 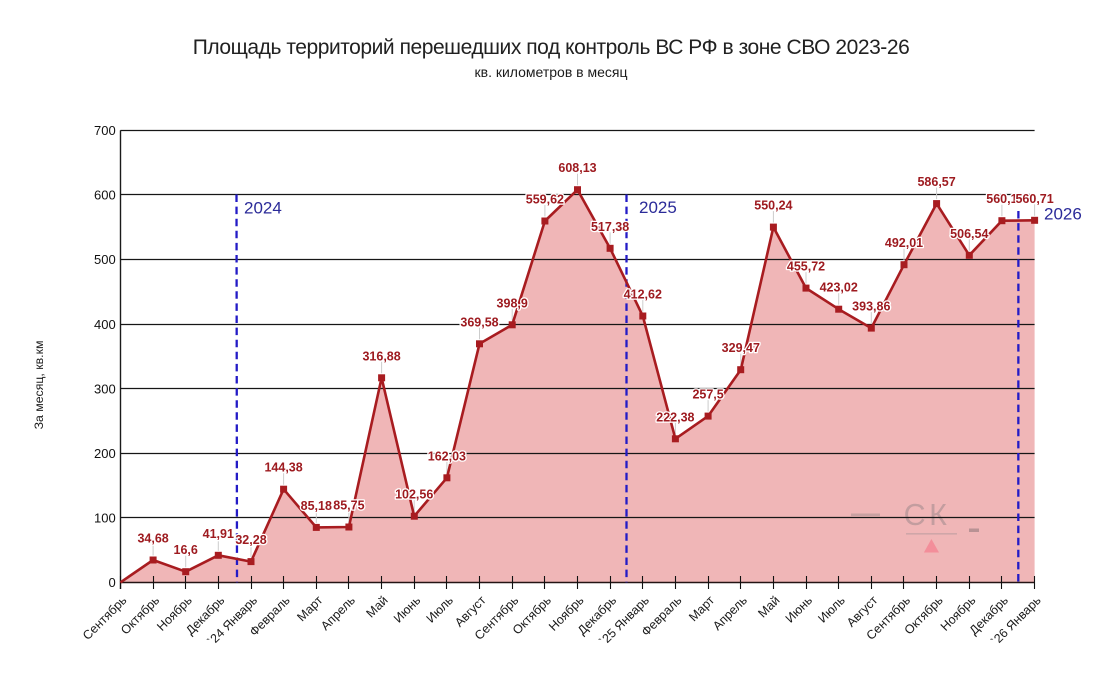 I want to click on svg-text: 257,5, so click(x=707, y=395).